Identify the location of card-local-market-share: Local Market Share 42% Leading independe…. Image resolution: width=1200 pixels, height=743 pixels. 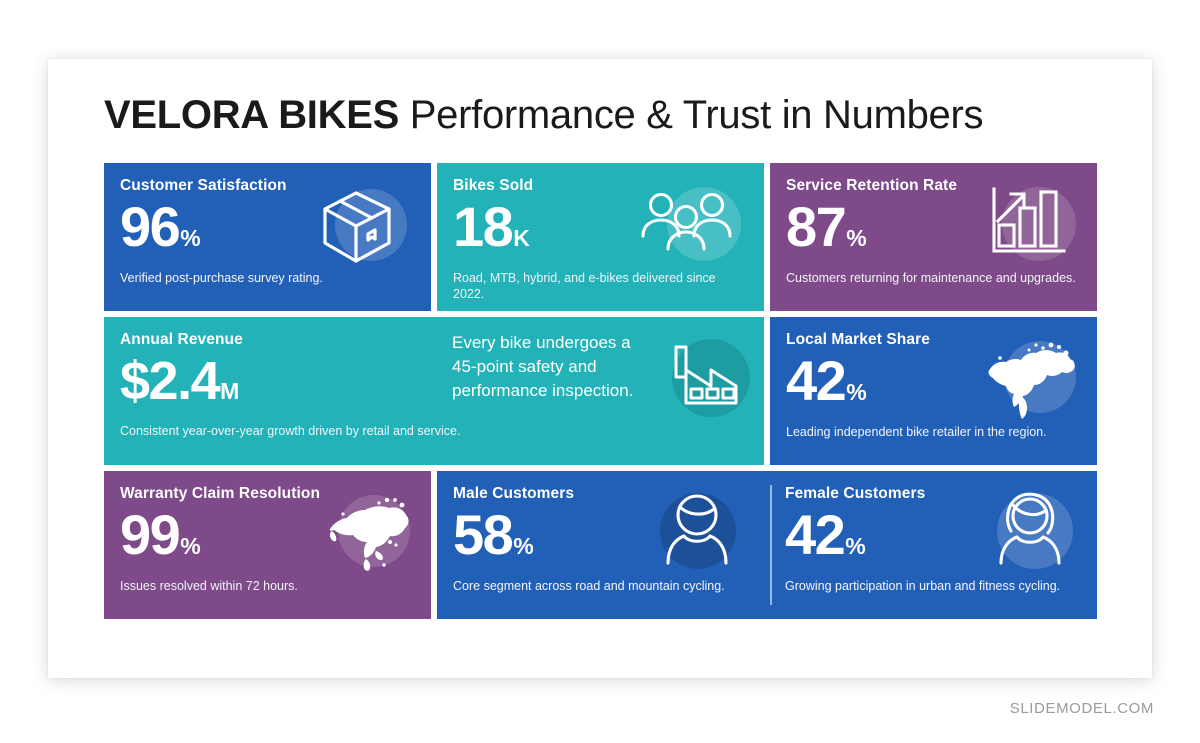
(933, 391).